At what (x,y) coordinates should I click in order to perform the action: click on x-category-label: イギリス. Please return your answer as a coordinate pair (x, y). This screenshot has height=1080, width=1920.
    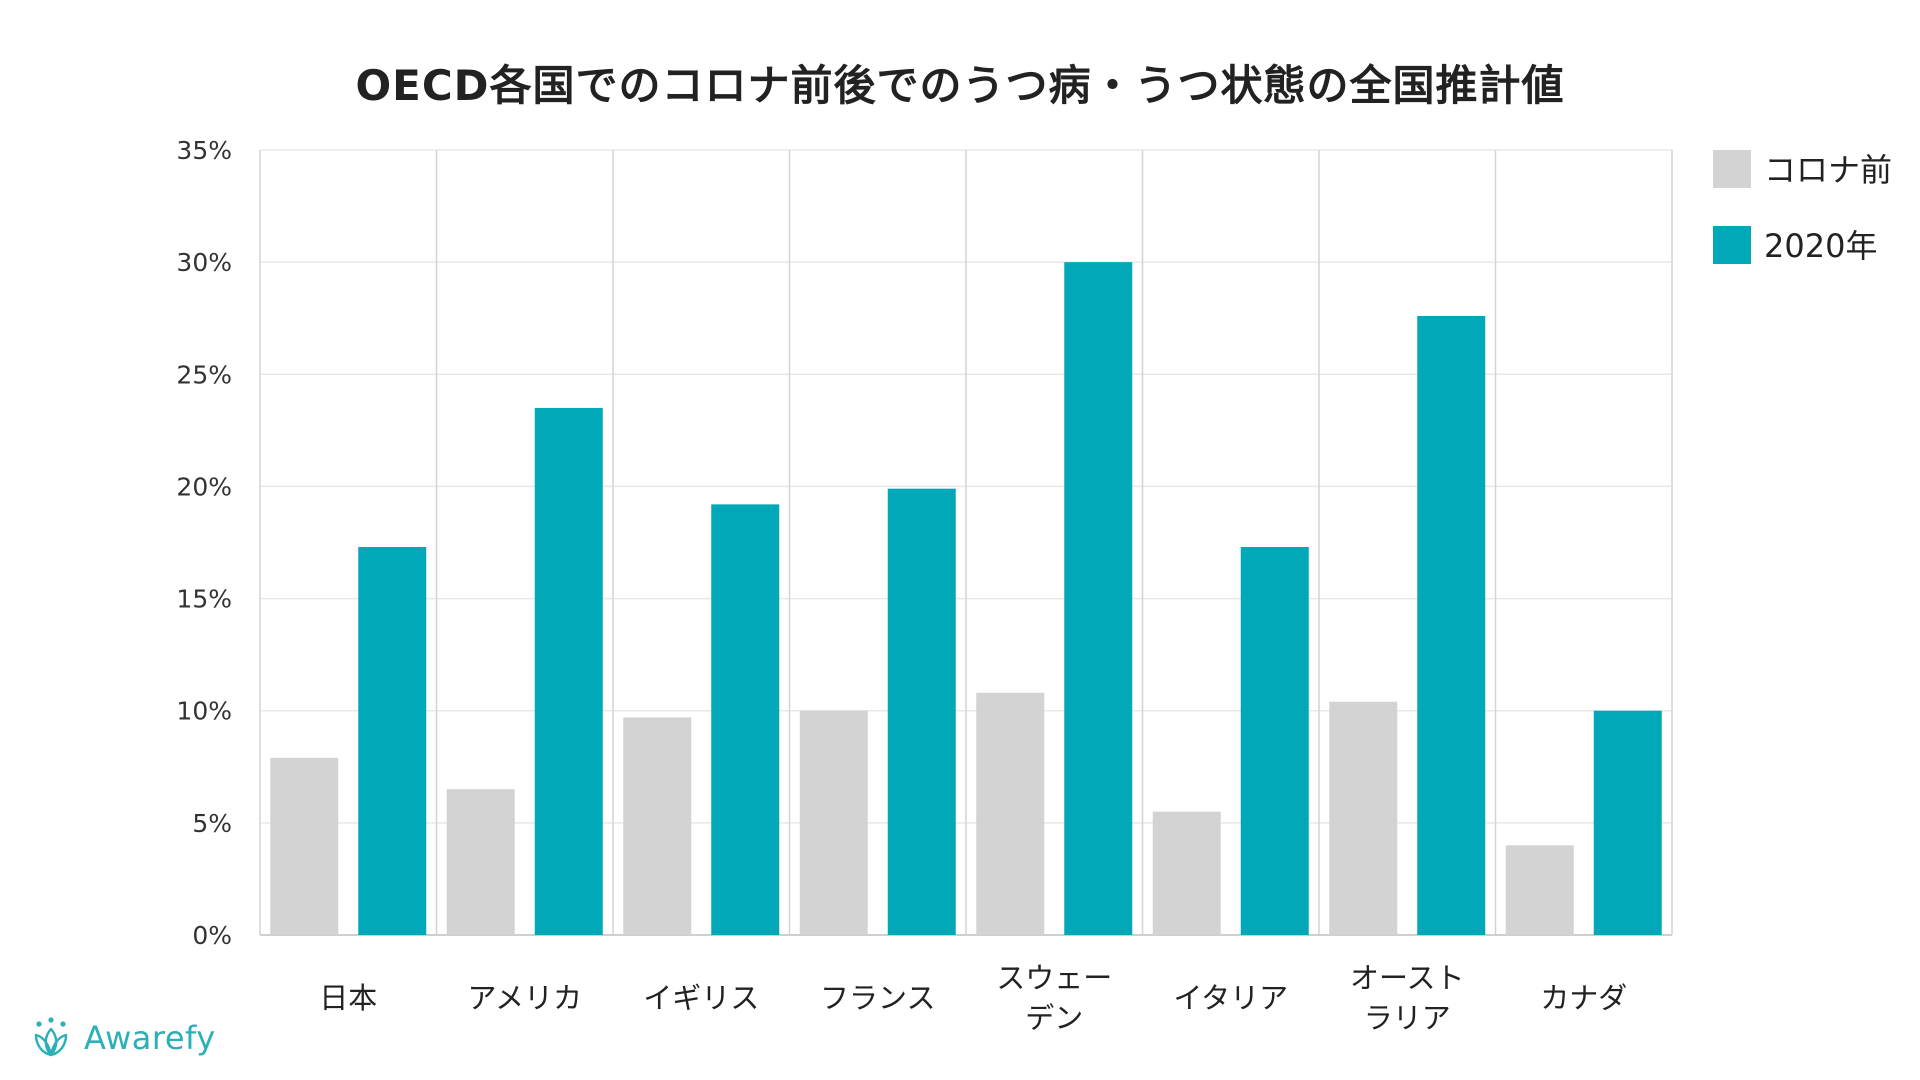
    Looking at the image, I should click on (701, 998).